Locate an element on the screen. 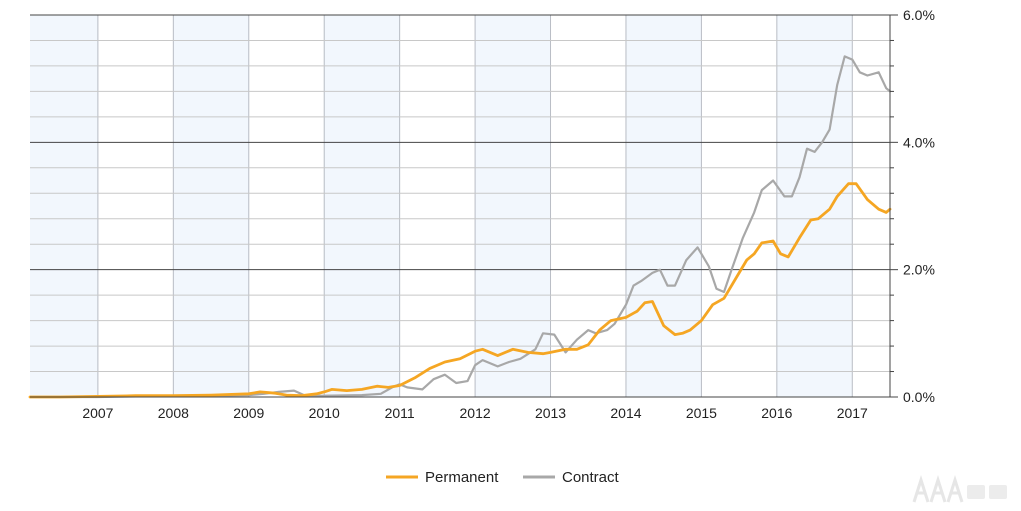  y-tick-label: 0.0% is located at coordinates (919, 397).